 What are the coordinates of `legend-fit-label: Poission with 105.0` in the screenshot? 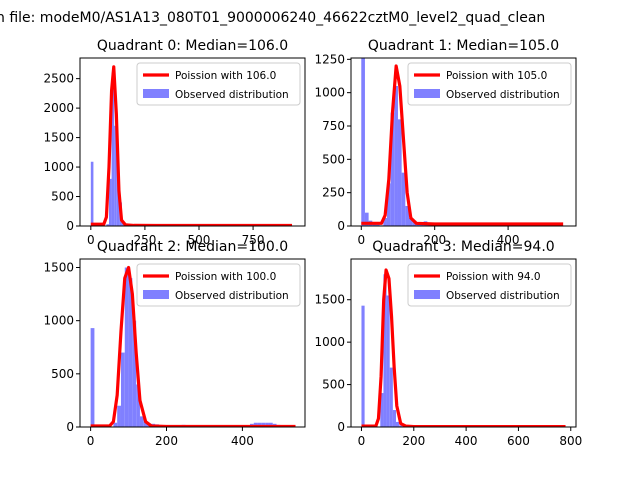 It's located at (496, 76).